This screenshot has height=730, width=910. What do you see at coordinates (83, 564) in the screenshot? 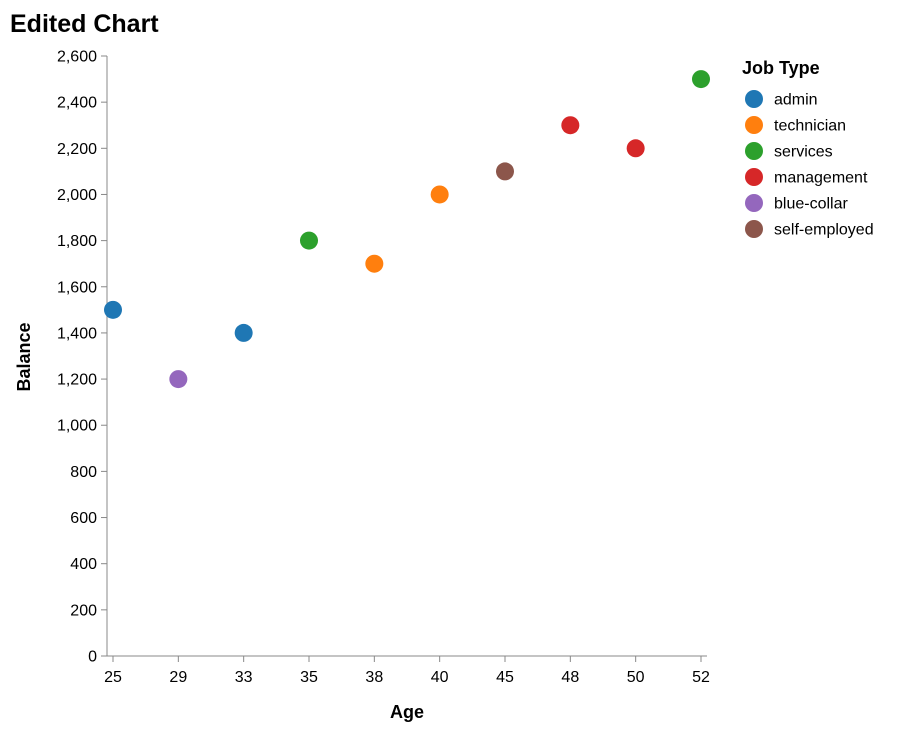
I see `y-tick-label: 400` at bounding box center [83, 564].